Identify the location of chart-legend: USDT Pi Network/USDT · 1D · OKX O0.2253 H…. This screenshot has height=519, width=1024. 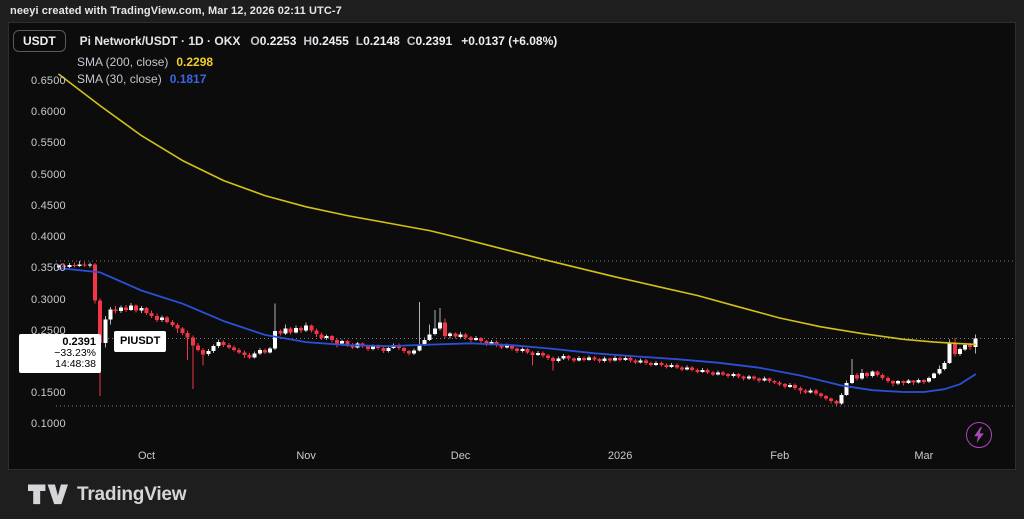
(285, 58).